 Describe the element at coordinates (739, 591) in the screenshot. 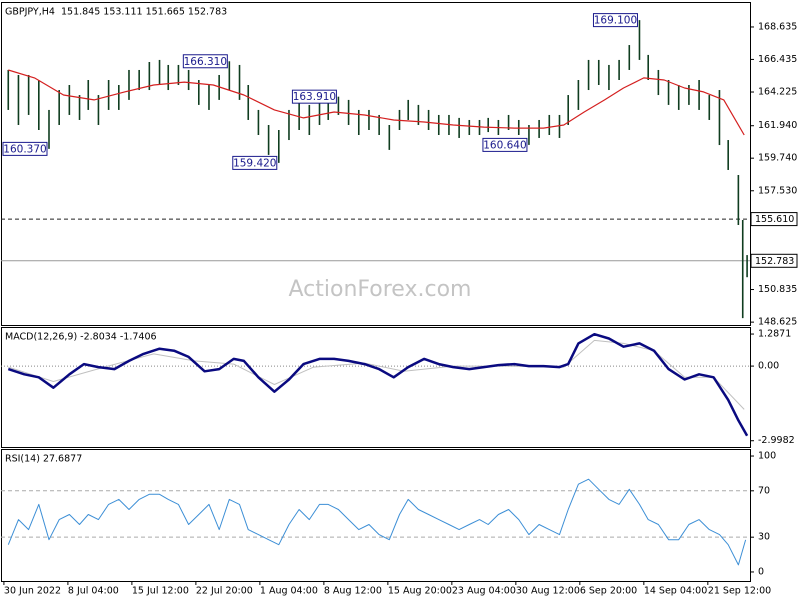

I see `x-tick-label: 21 Sep 12:00` at that location.